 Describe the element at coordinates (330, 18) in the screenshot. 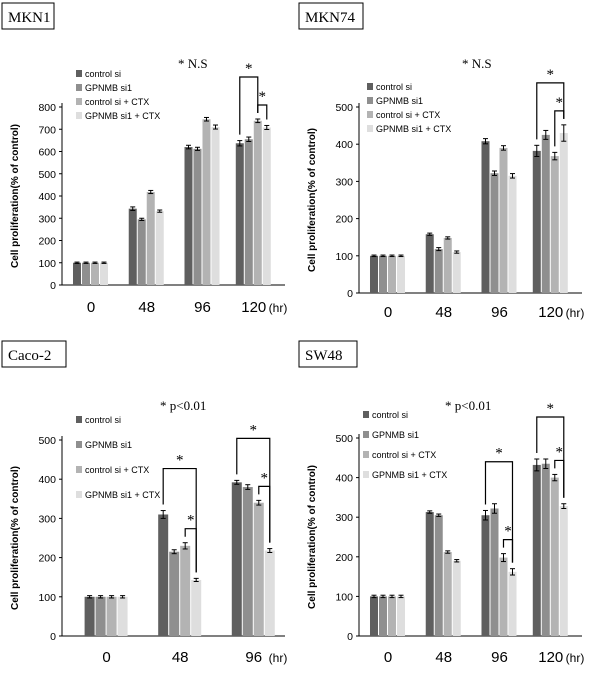

I see `panel-title: MKN74` at that location.